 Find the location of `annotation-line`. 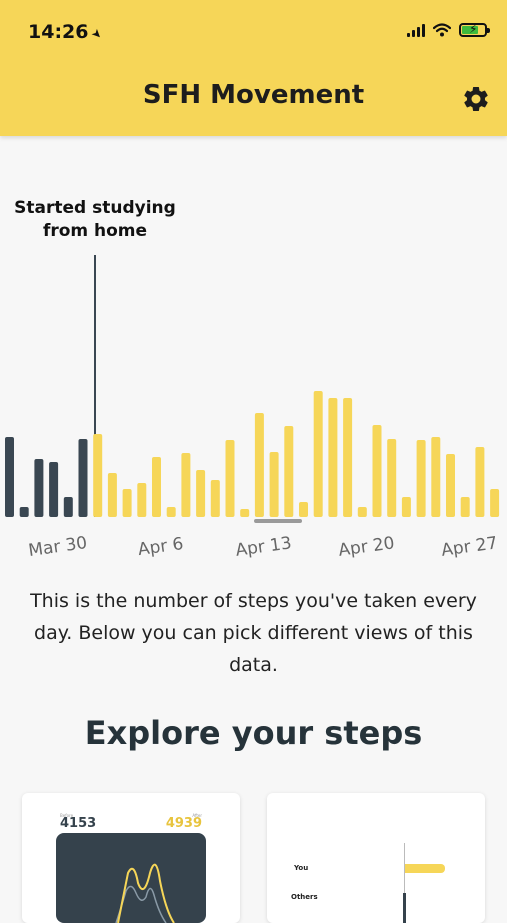

annotation-line is located at coordinates (95, 386).